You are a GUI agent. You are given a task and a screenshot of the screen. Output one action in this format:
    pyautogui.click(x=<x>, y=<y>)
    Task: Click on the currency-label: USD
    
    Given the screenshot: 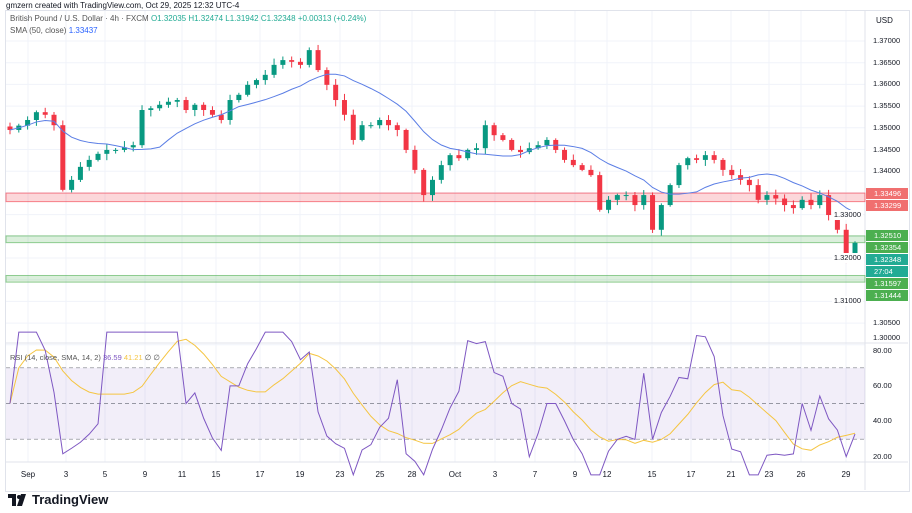 What is the action you would take?
    pyautogui.click(x=884, y=20)
    